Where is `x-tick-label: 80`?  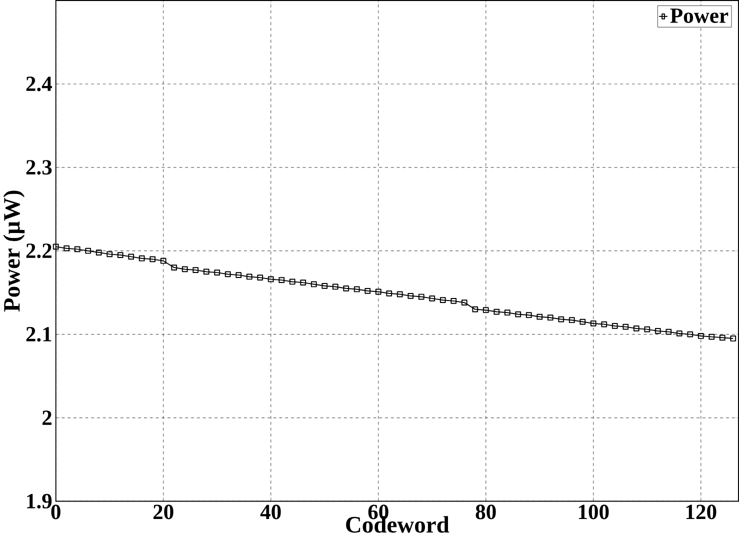 x-tick-label: 80 is located at coordinates (486, 512).